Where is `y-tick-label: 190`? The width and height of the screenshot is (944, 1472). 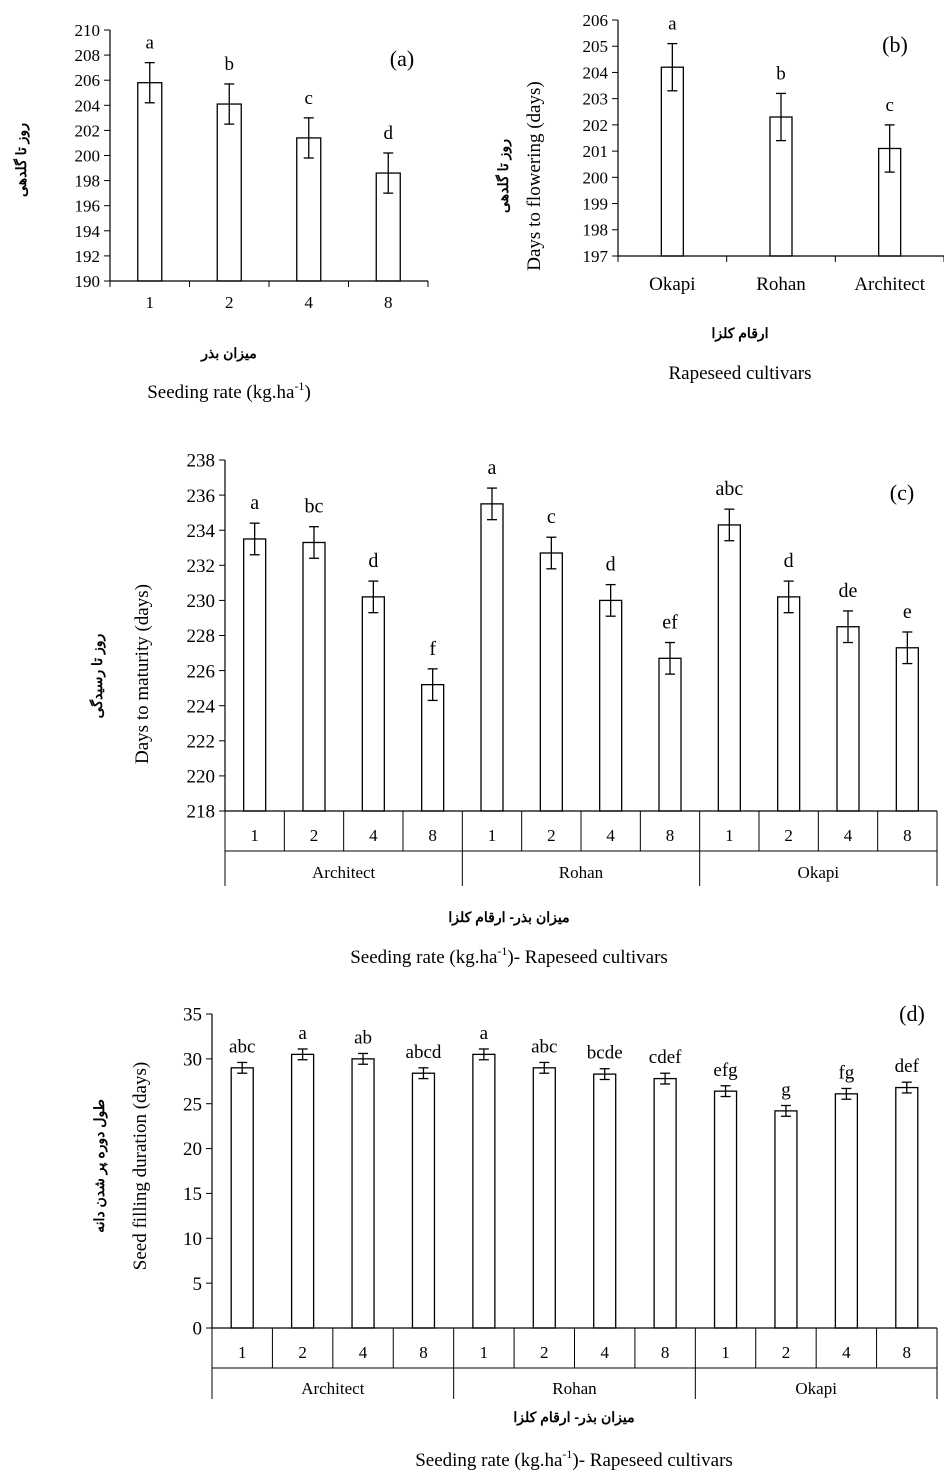
y-tick-label: 190 is located at coordinates (88, 281).